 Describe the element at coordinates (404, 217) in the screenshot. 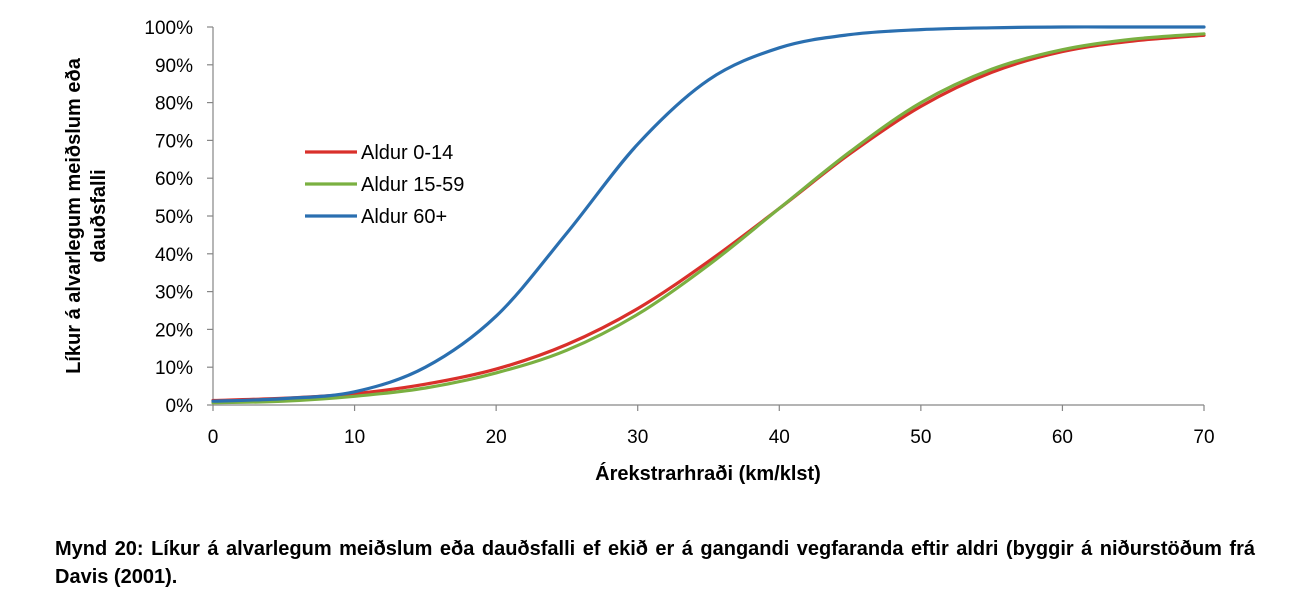

I see `legend-label-aldur-60: Aldur 60+` at that location.